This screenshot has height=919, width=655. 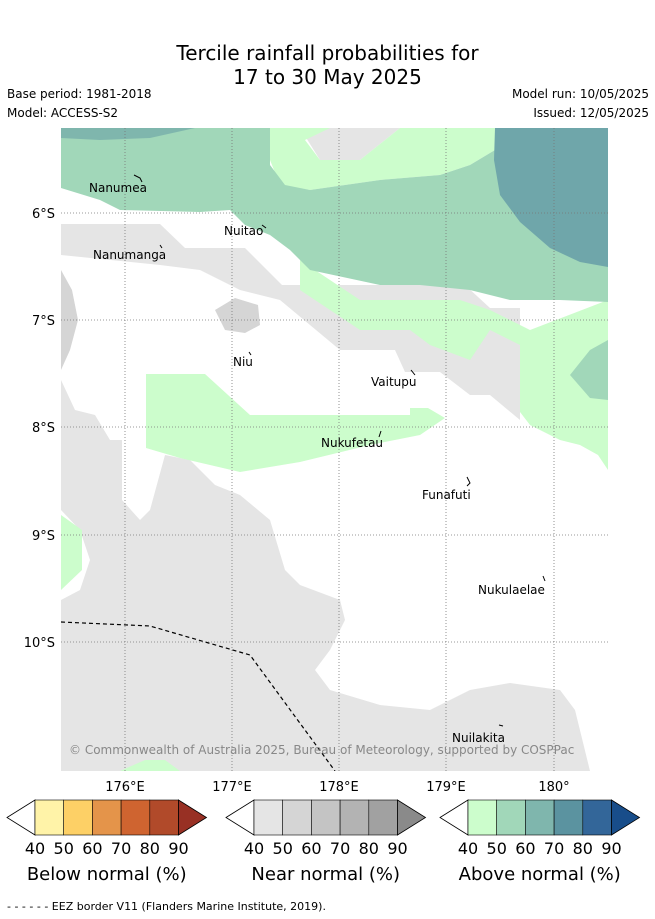 I want to click on base-period: Base period: 1981-2018, so click(x=79, y=94).